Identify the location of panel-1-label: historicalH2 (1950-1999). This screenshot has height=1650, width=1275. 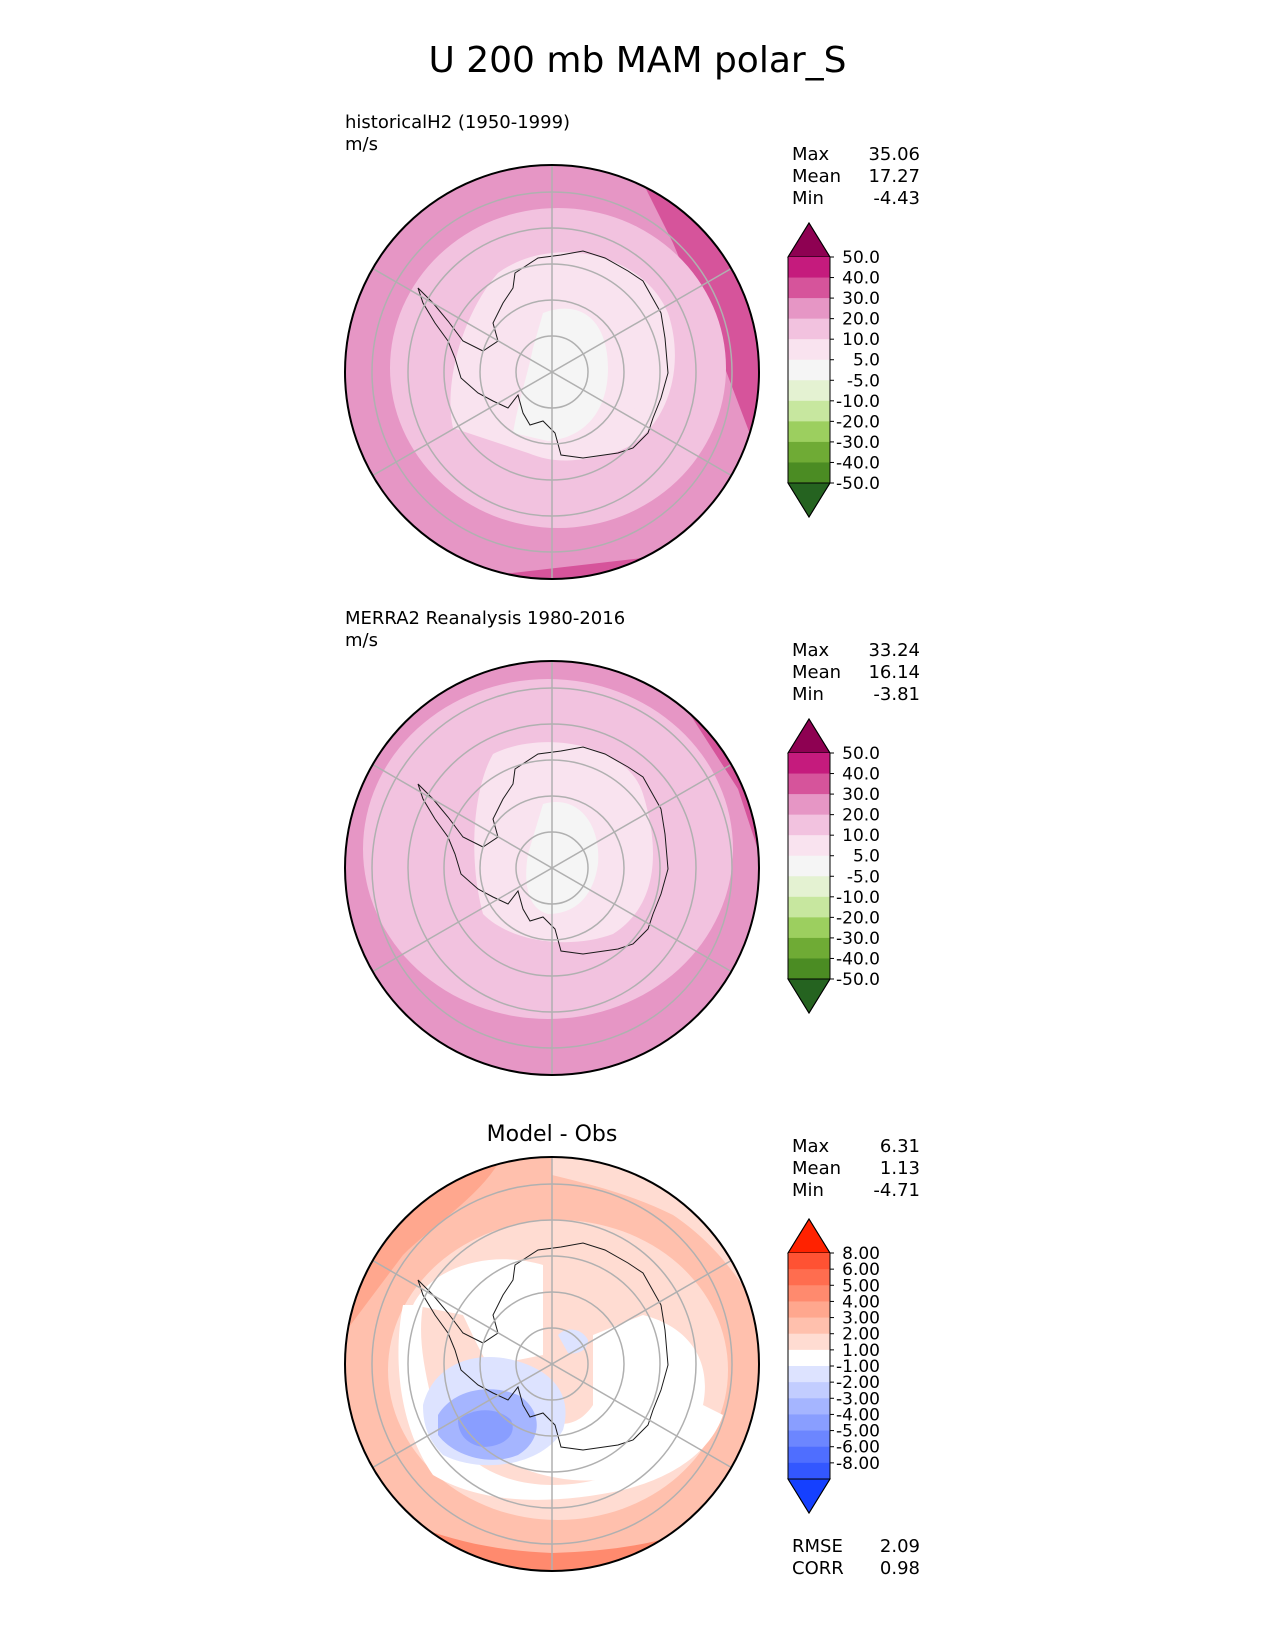
(458, 122).